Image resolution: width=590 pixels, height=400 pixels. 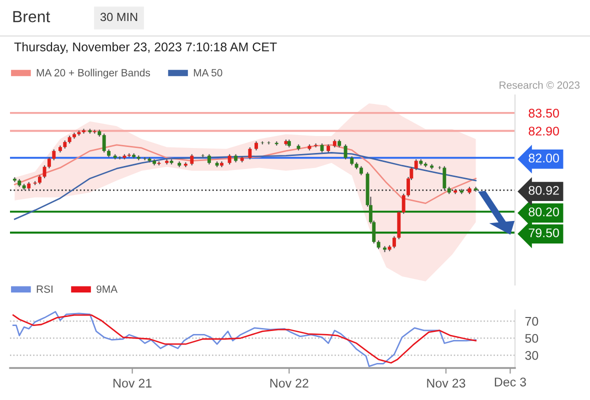 I want to click on legend-label: MA 50, so click(x=208, y=72).